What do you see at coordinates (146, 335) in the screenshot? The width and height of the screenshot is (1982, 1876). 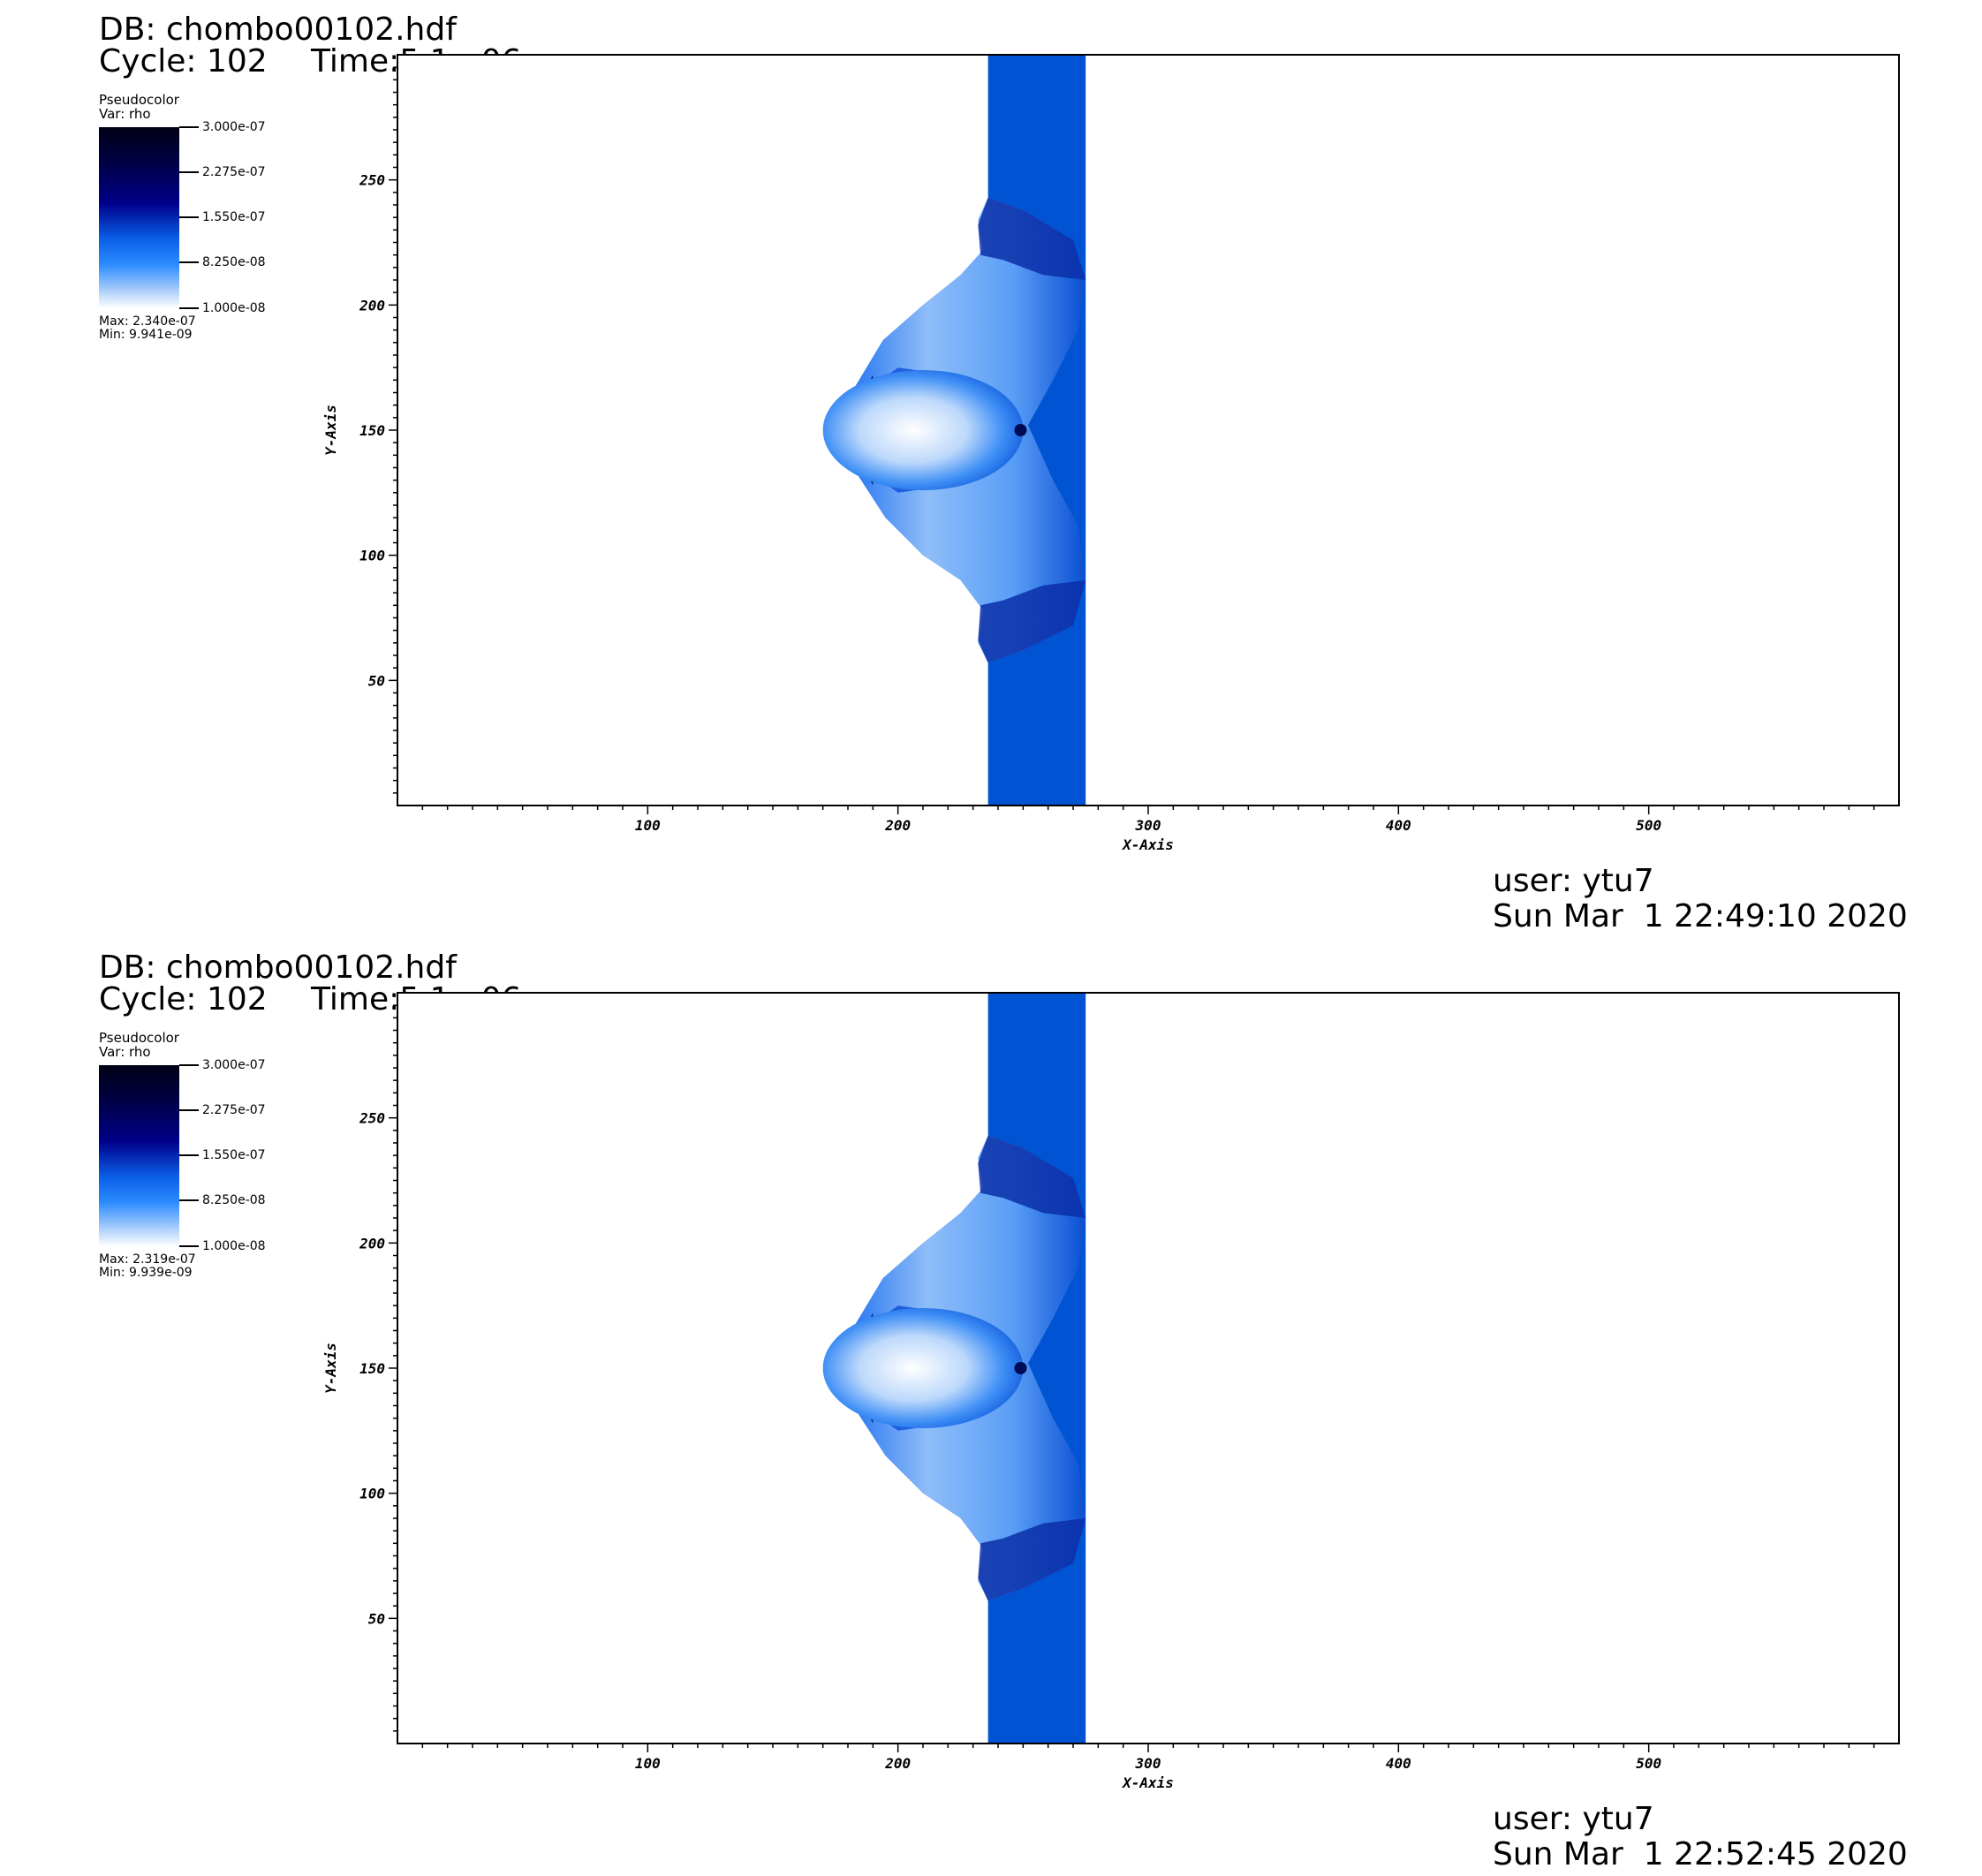 I see `legend-min: Min: 9.941e-09` at bounding box center [146, 335].